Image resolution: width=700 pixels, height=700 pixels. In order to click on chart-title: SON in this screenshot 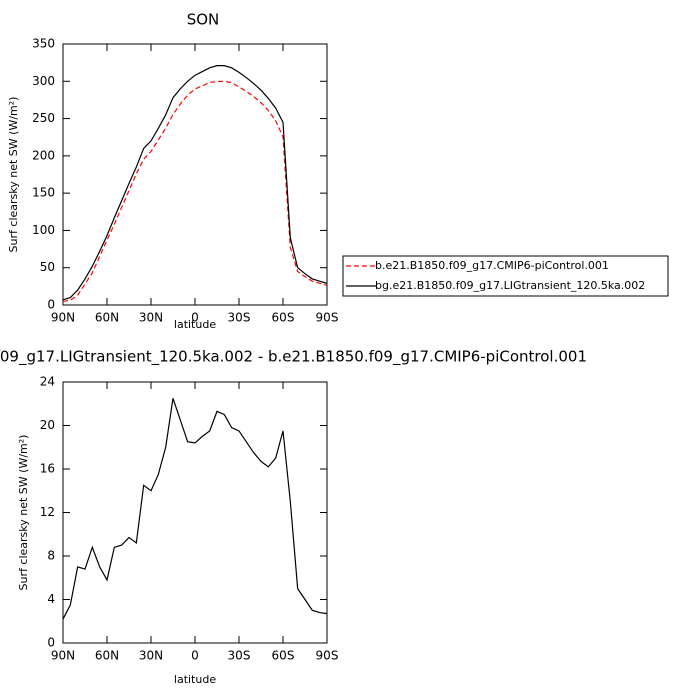, I will do `click(203, 20)`.